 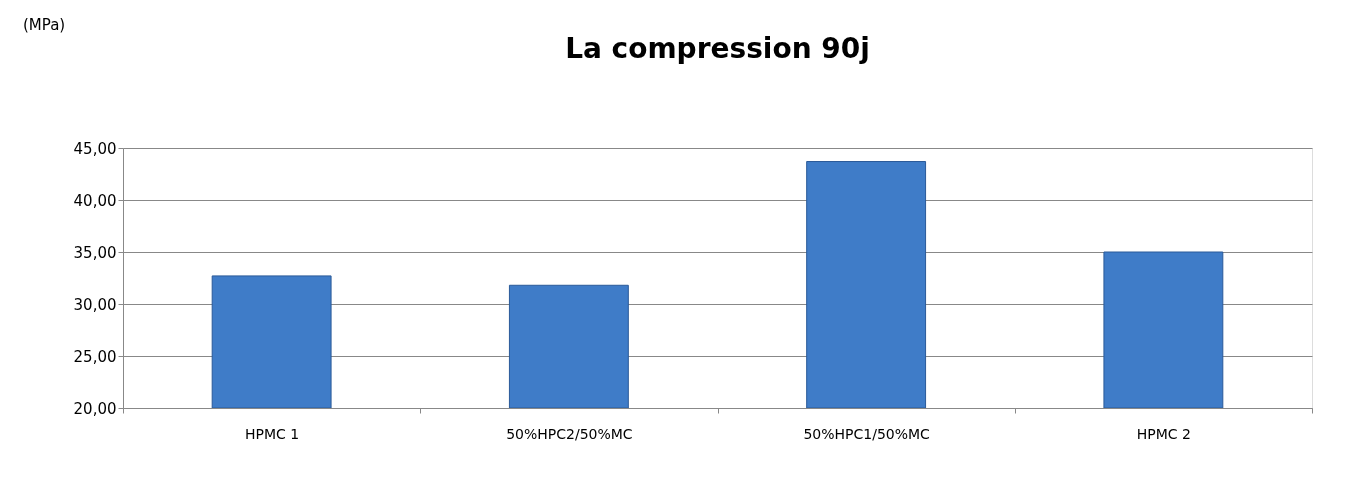 What do you see at coordinates (95, 408) in the screenshot?
I see `y-tick-label: 20,00` at bounding box center [95, 408].